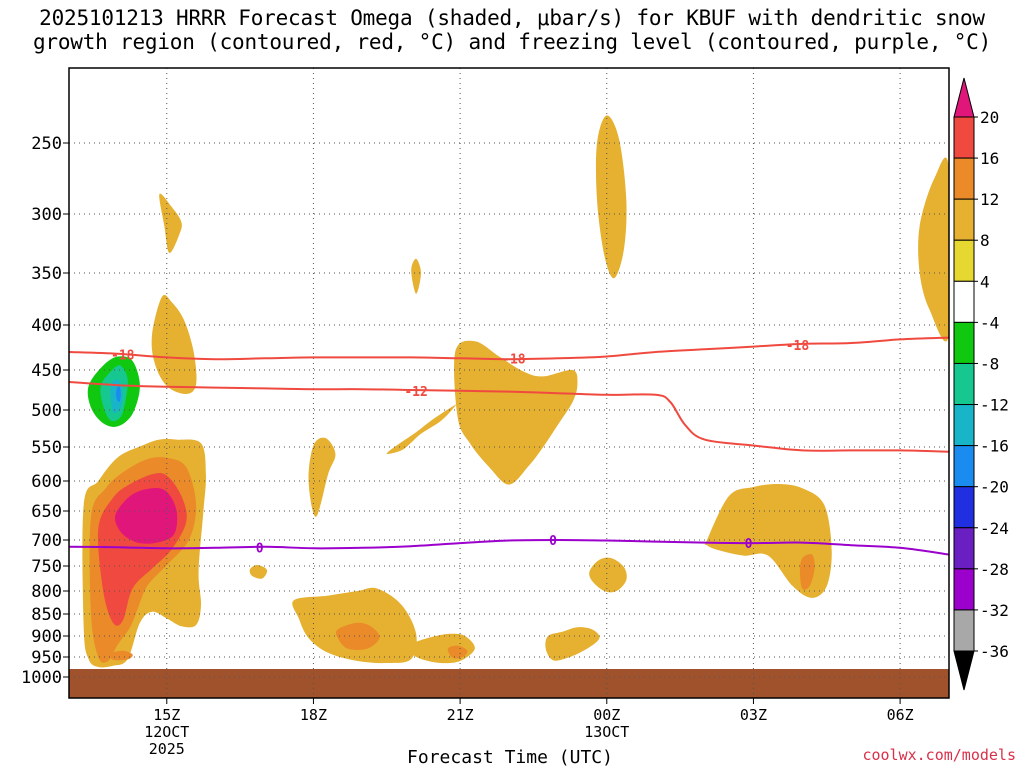 The width and height of the screenshot is (1024, 768). I want to click on x-tick-sublabel: 2025, so click(167, 749).